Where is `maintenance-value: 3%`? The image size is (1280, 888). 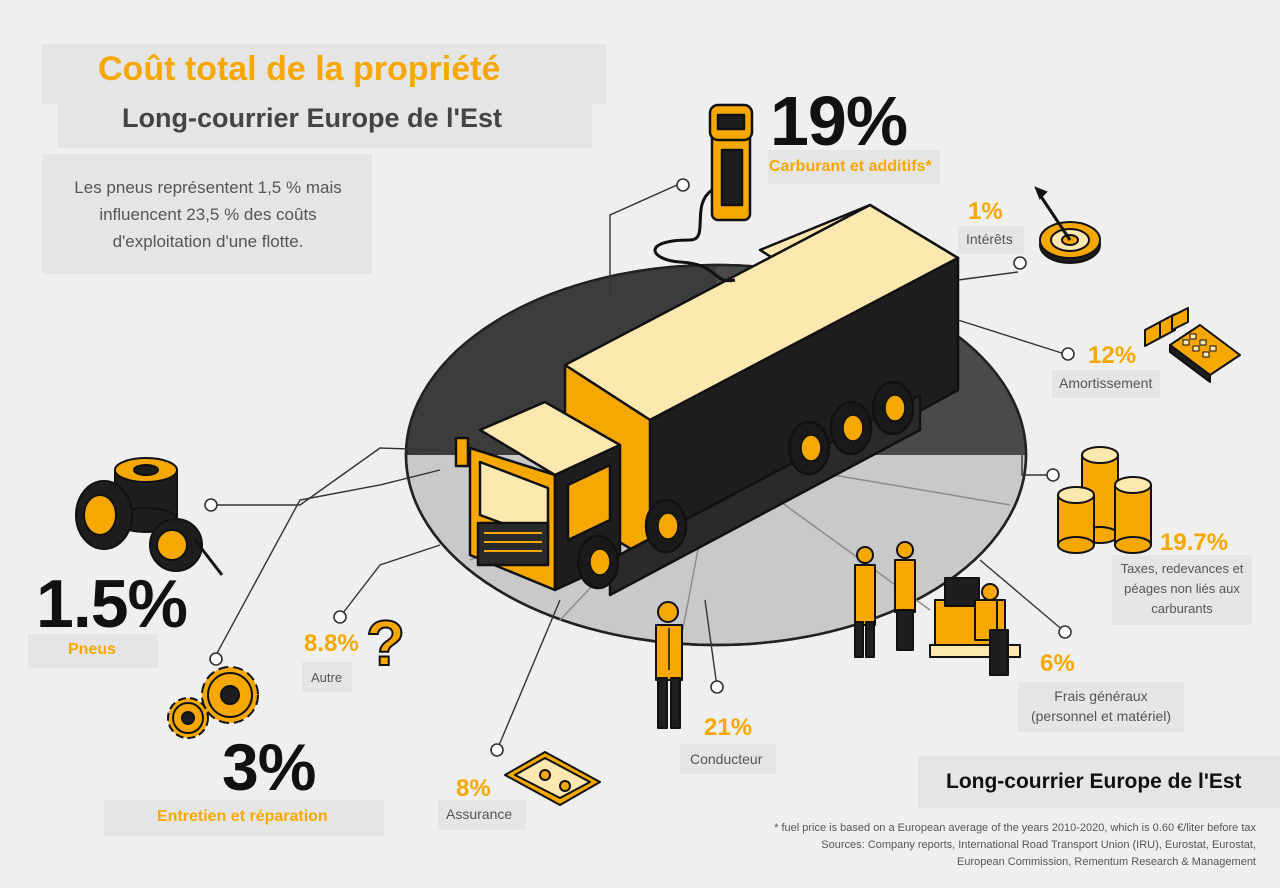
maintenance-value: 3% is located at coordinates (269, 767).